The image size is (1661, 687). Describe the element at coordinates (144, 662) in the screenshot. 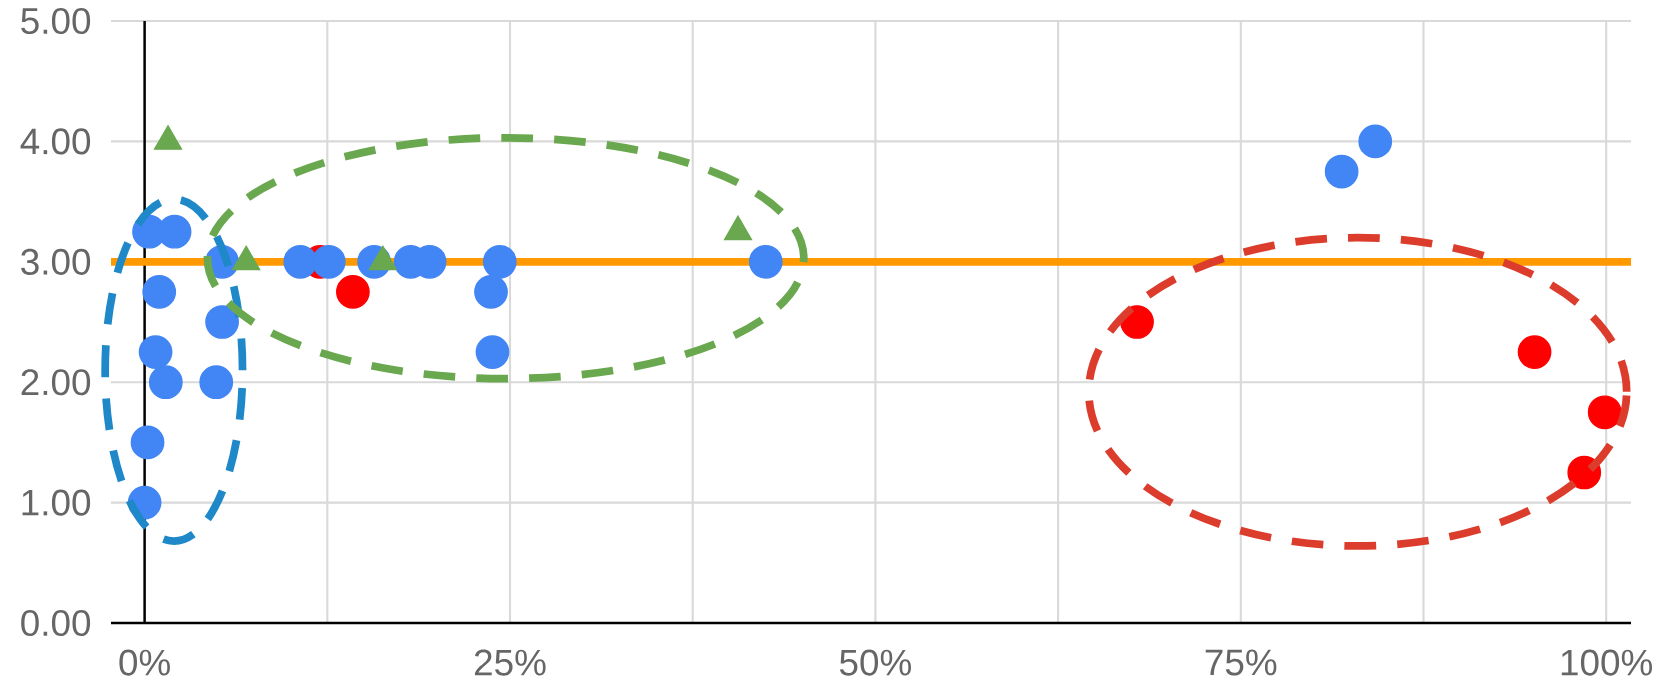

I see `x-tick-label: 0%` at that location.